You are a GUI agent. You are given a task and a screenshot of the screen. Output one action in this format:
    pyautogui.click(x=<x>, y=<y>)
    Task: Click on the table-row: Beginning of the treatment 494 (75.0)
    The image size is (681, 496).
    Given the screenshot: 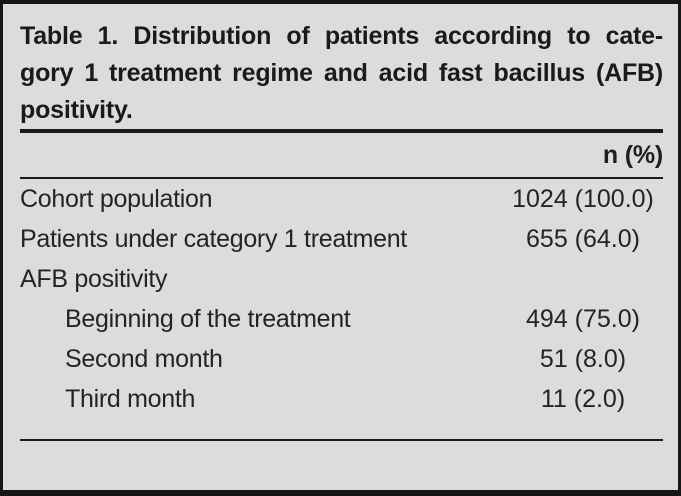 What is the action you would take?
    pyautogui.click(x=341, y=319)
    